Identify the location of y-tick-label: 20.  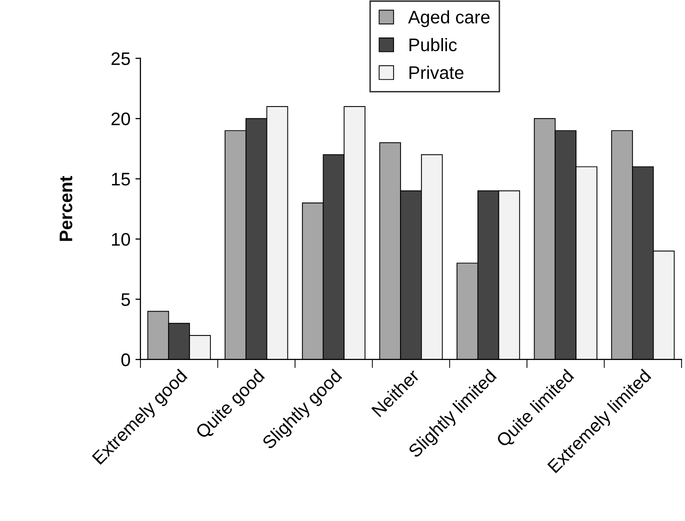
(121, 119).